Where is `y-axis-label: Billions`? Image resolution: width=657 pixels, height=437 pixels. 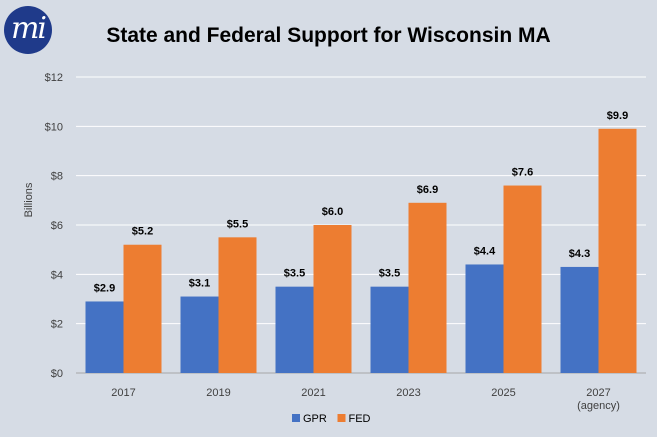 y-axis-label: Billions is located at coordinates (29, 199).